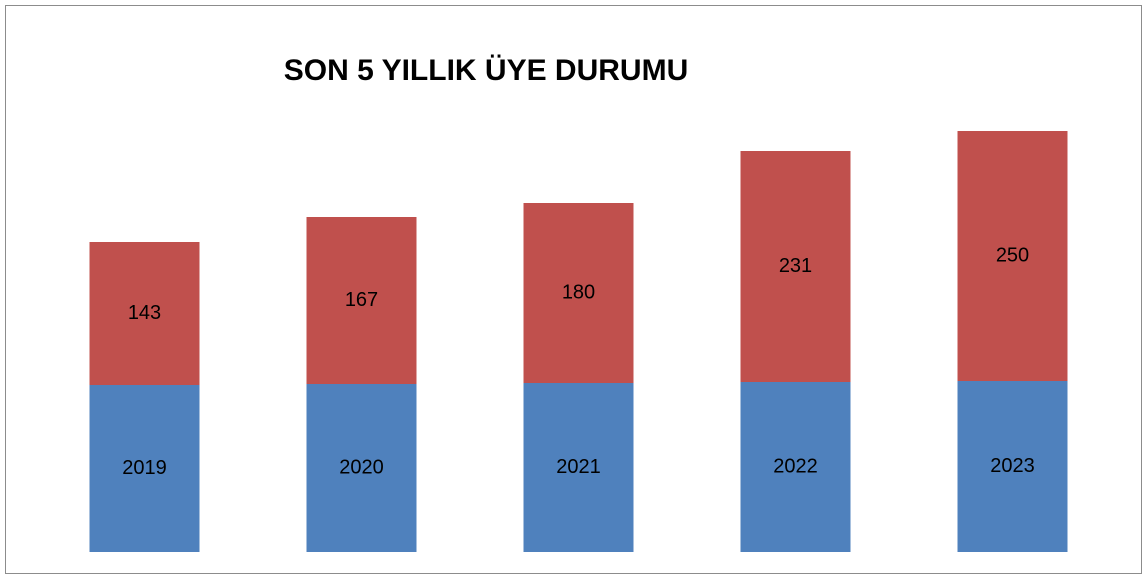  I want to click on data-label: 2021, so click(578, 467).